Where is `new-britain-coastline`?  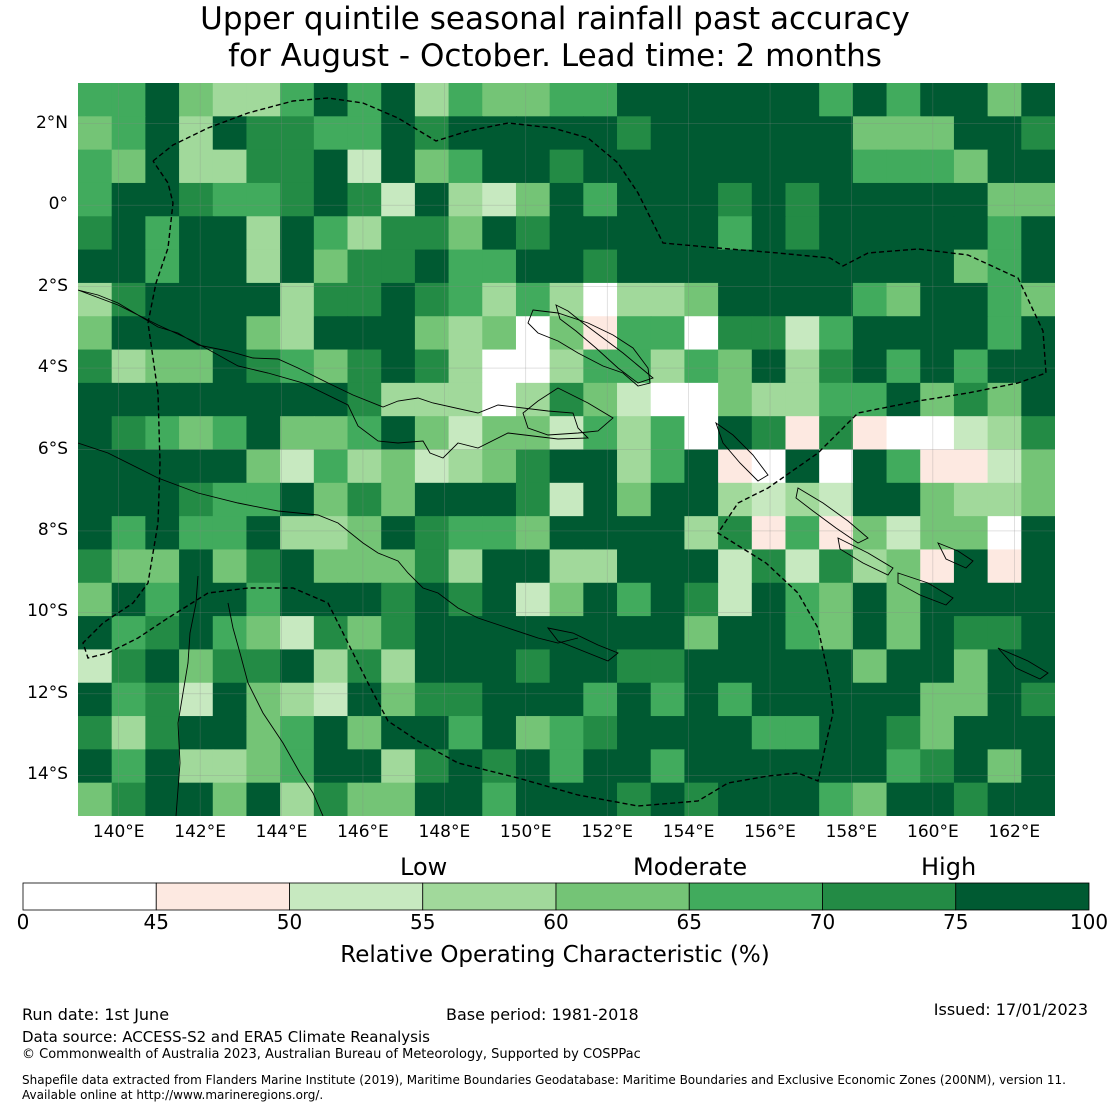
new-britain-coastline is located at coordinates (589, 348).